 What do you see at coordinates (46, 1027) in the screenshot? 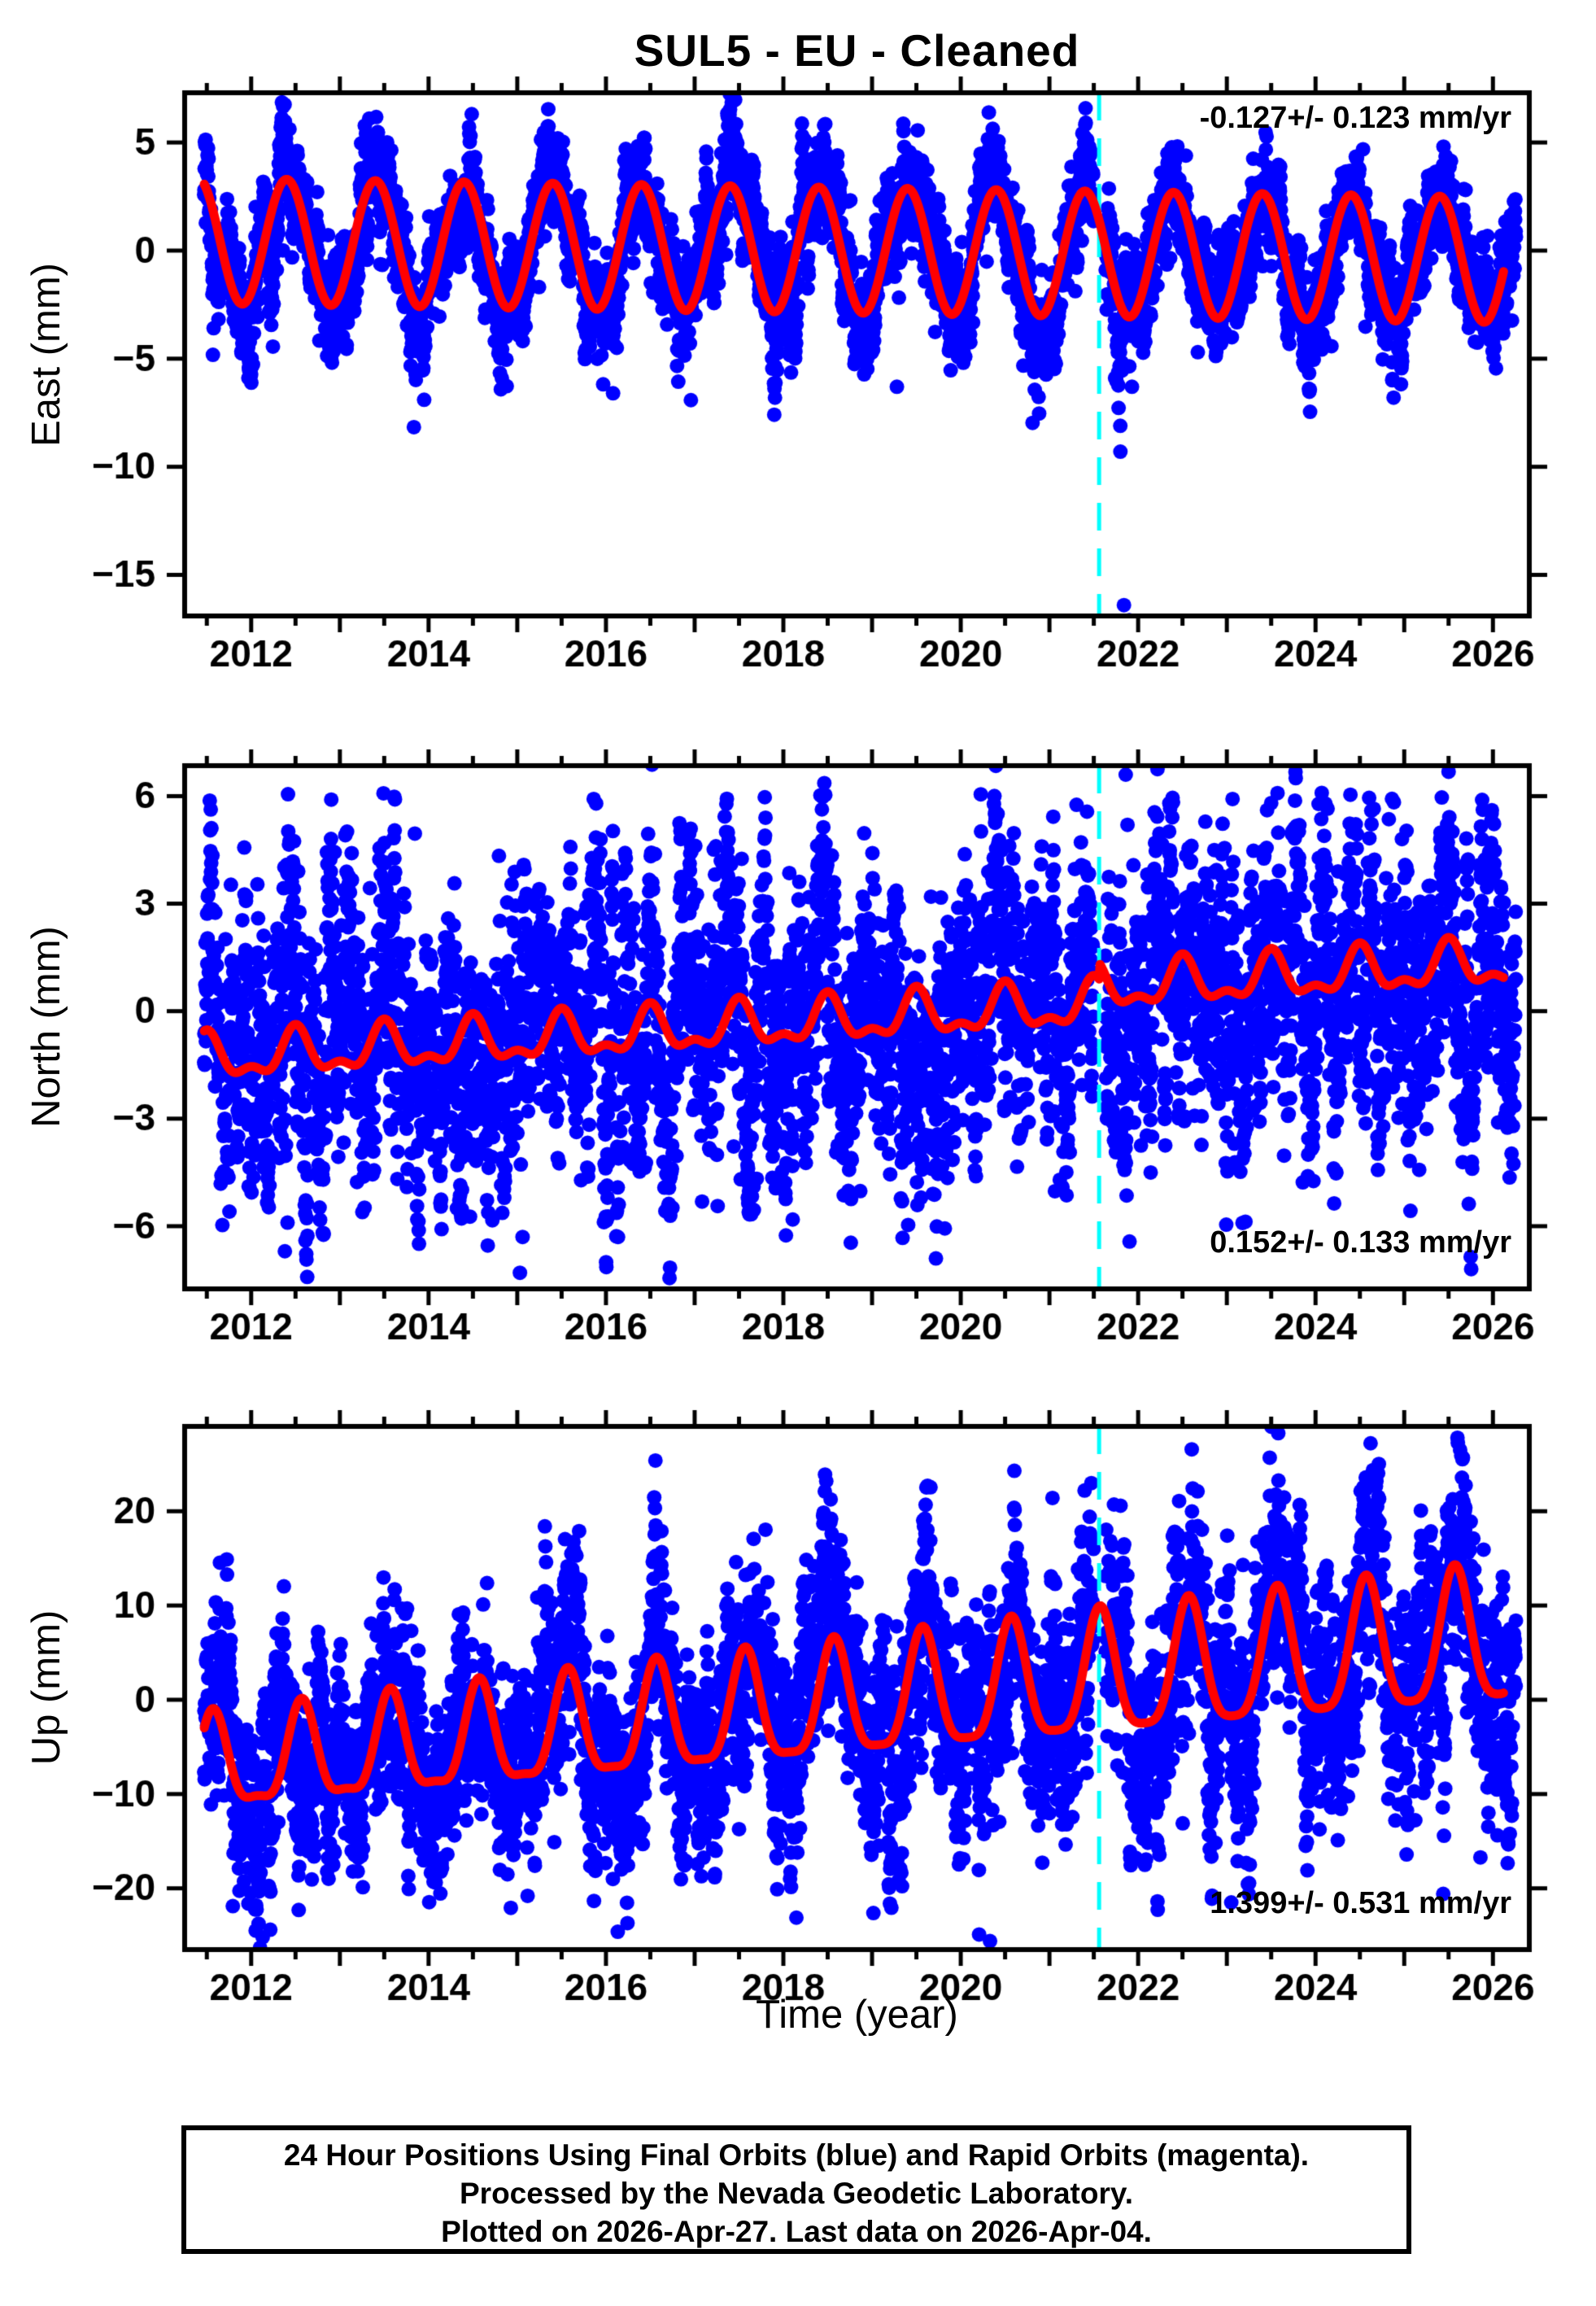
I see `north-axis-label: North (mm)` at bounding box center [46, 1027].